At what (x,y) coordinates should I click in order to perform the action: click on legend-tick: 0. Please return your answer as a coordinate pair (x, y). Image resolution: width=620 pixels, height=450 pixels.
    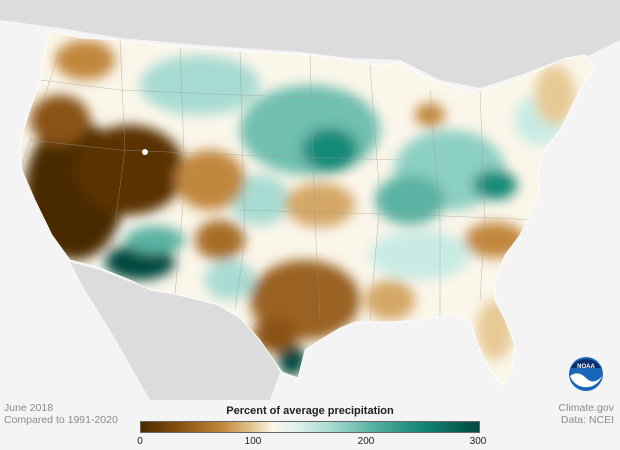
    Looking at the image, I should click on (140, 441).